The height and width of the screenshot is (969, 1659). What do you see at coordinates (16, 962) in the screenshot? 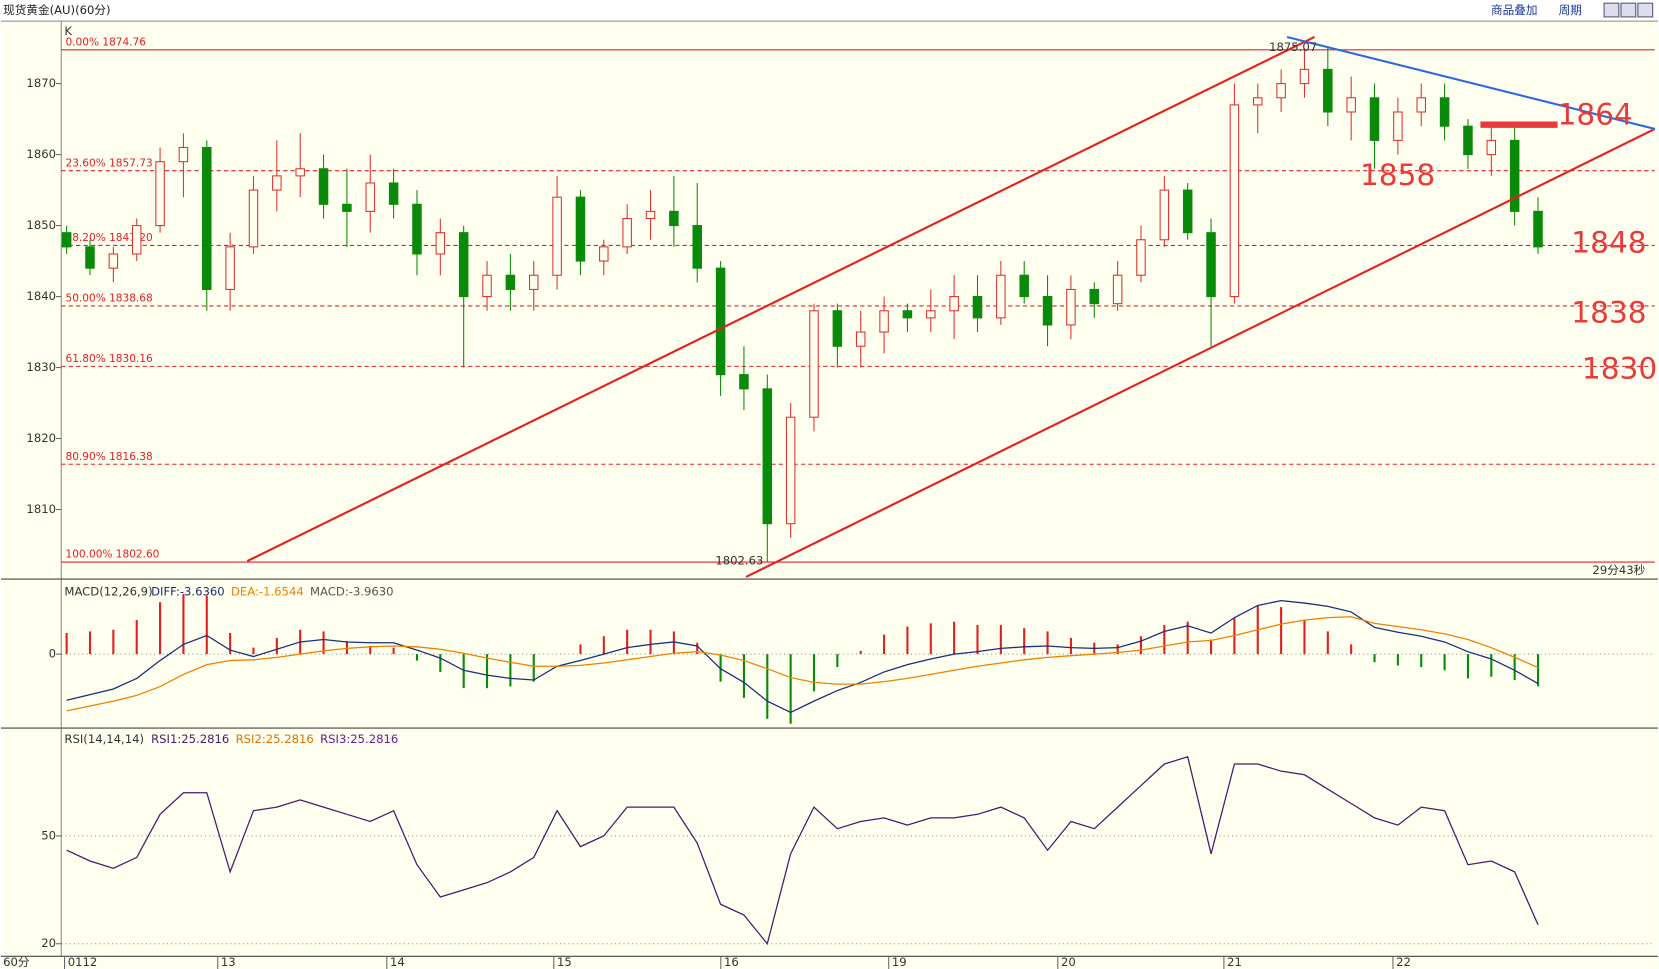
I see `period-label: 60分` at bounding box center [16, 962].